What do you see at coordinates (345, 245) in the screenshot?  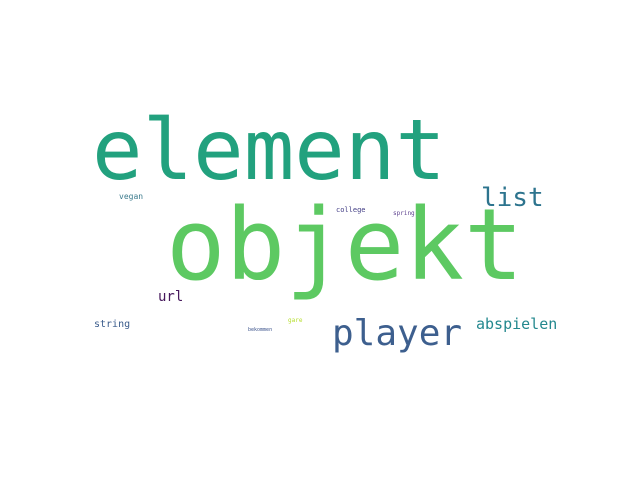 I see `word-objekt: objekt` at bounding box center [345, 245].